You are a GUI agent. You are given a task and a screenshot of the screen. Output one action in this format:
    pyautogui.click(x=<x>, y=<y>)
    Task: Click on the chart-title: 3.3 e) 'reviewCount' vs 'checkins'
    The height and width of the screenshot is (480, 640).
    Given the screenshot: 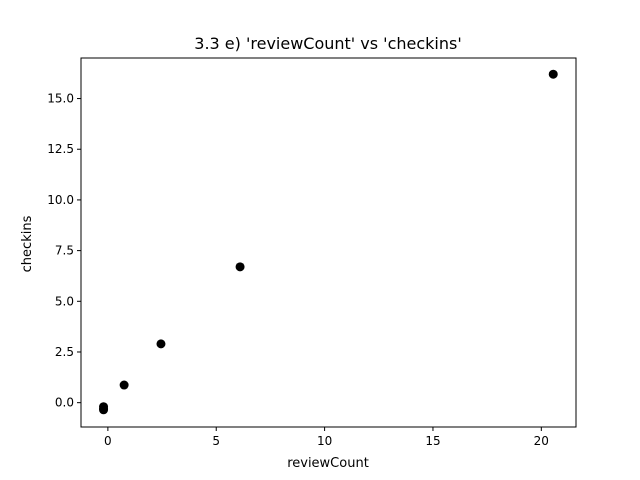 What is the action you would take?
    pyautogui.click(x=327, y=43)
    